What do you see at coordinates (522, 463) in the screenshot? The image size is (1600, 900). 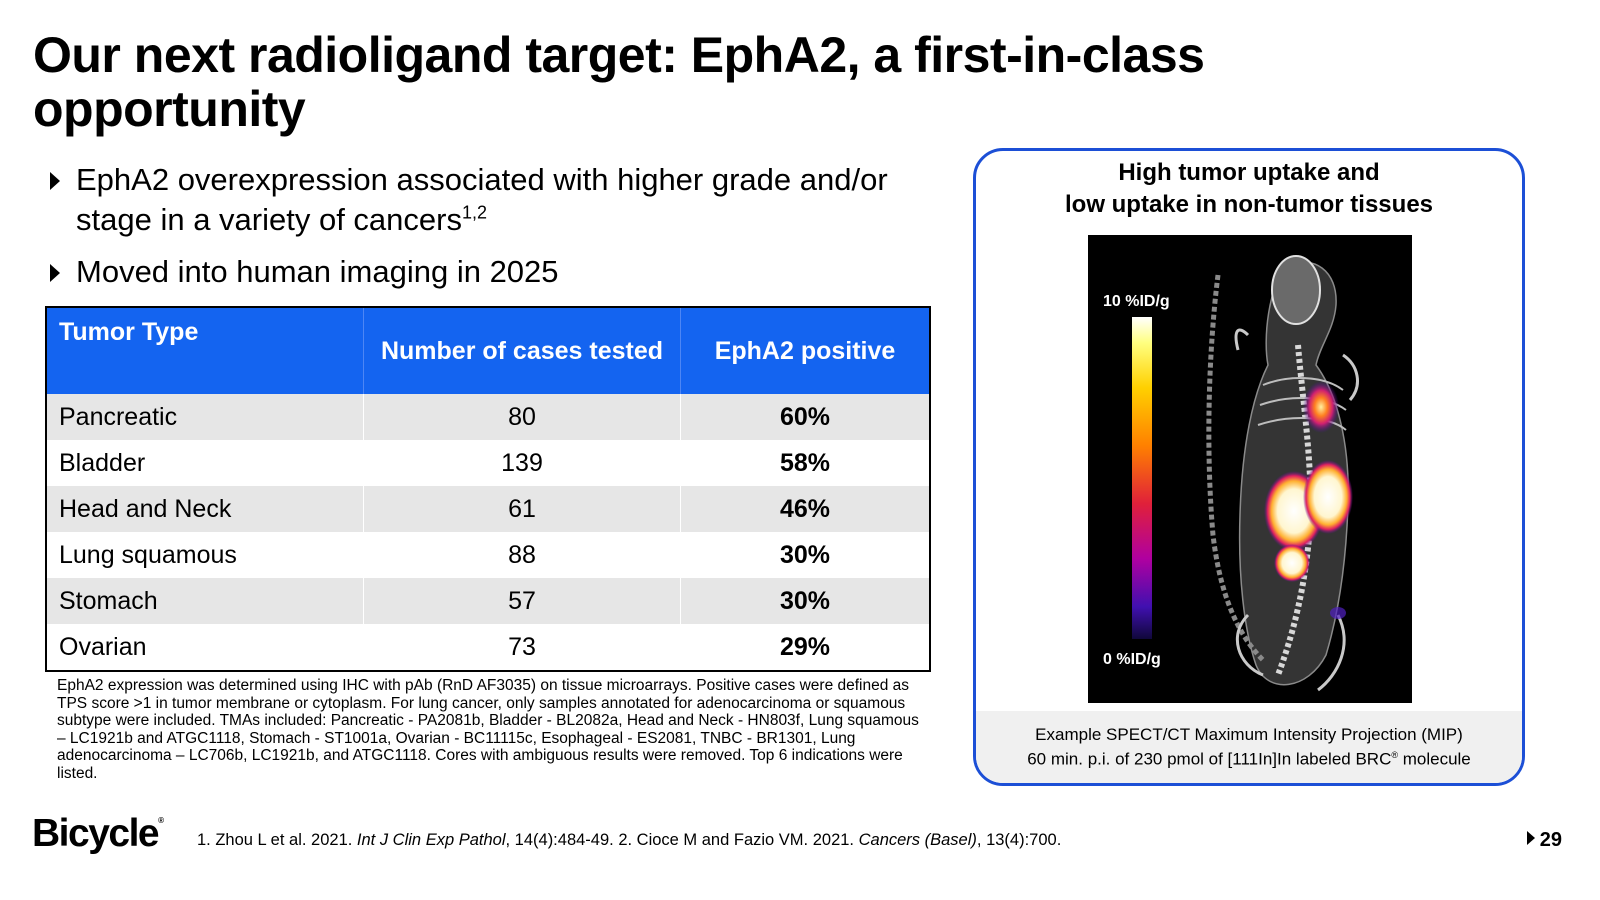 I see `cases-cell: 139` at bounding box center [522, 463].